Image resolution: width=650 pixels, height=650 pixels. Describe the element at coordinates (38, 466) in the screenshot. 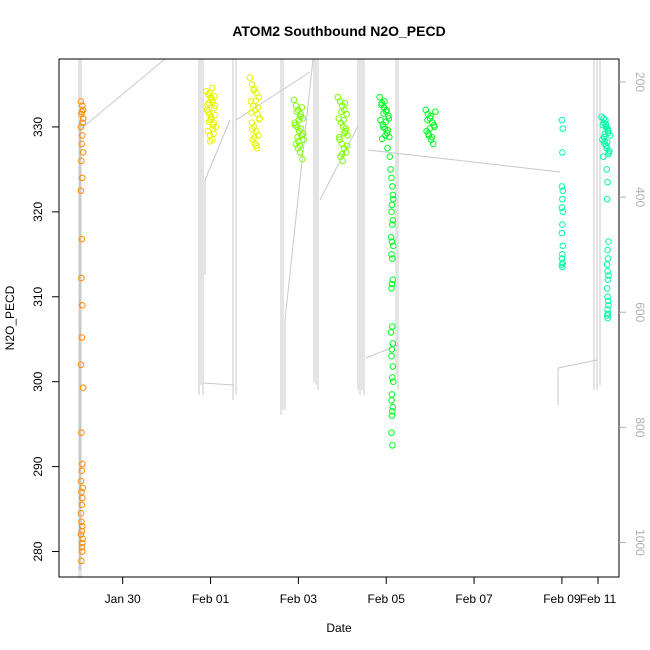

I see `y-tick-label: 290` at that location.